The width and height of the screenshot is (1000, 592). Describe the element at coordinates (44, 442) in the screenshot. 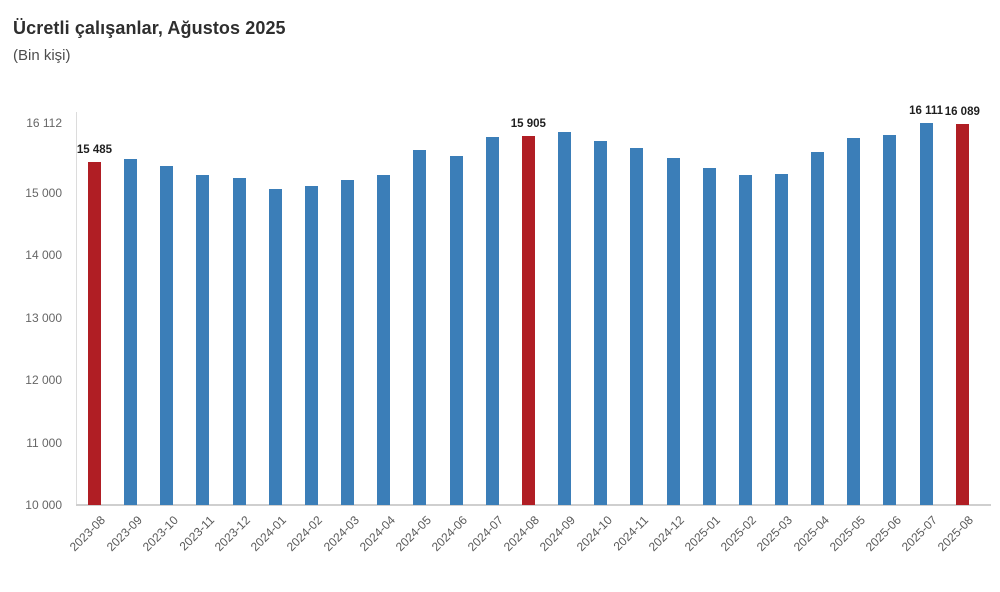

I see `y-axis-tick: 11 000` at that location.